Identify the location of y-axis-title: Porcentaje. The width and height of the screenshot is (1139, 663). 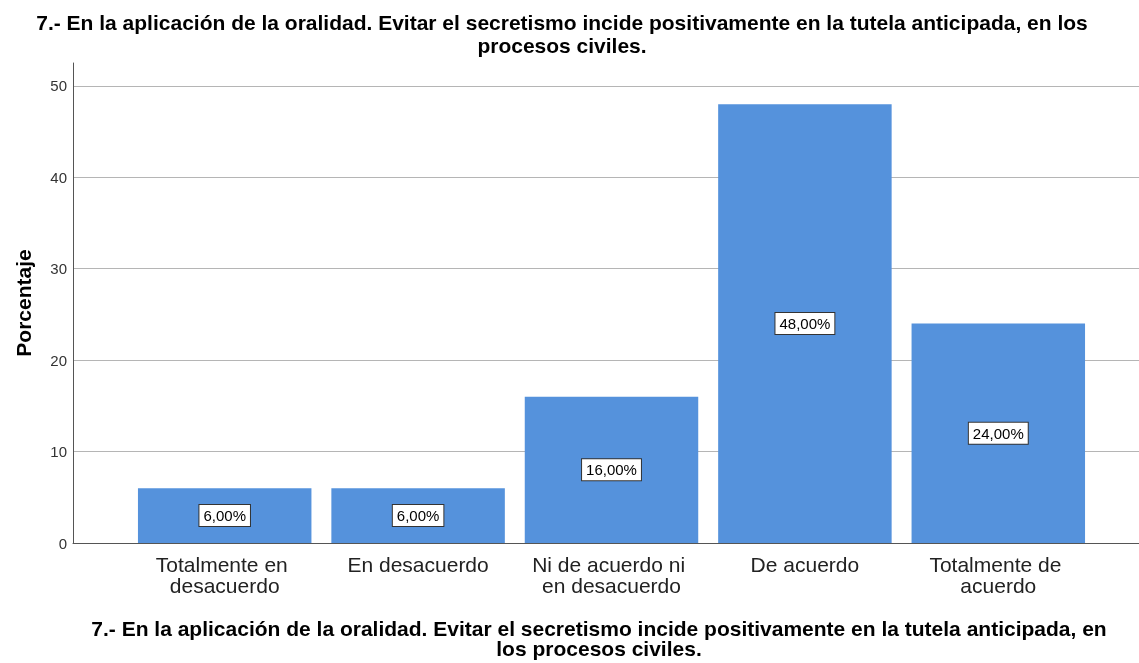
(23, 303).